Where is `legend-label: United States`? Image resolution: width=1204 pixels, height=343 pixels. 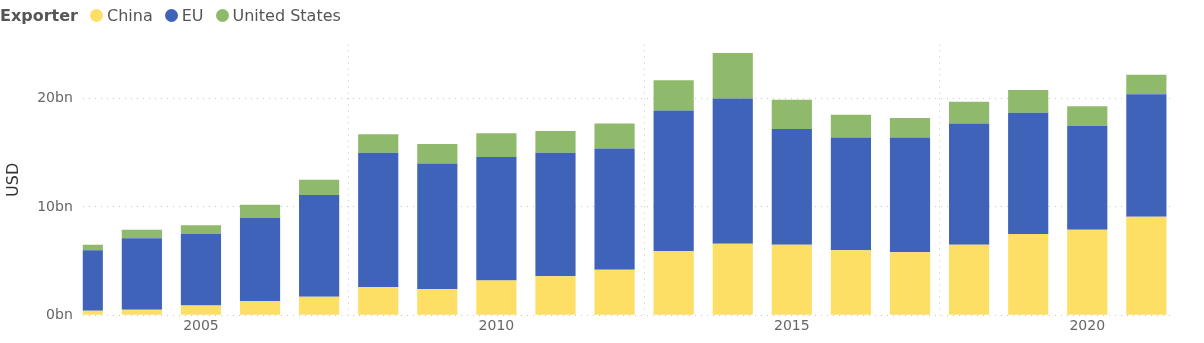
legend-label: United States is located at coordinates (286, 15).